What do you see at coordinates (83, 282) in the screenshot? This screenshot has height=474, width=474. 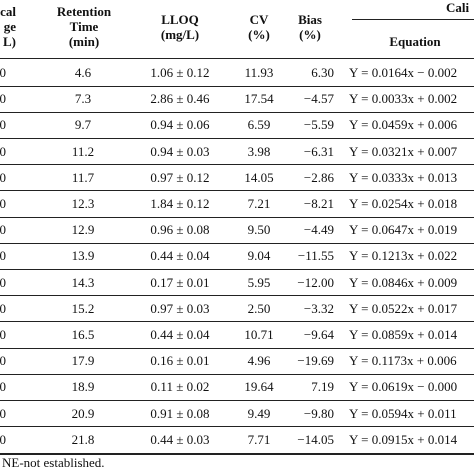 I see `cell-rt: 14.3` at bounding box center [83, 282].